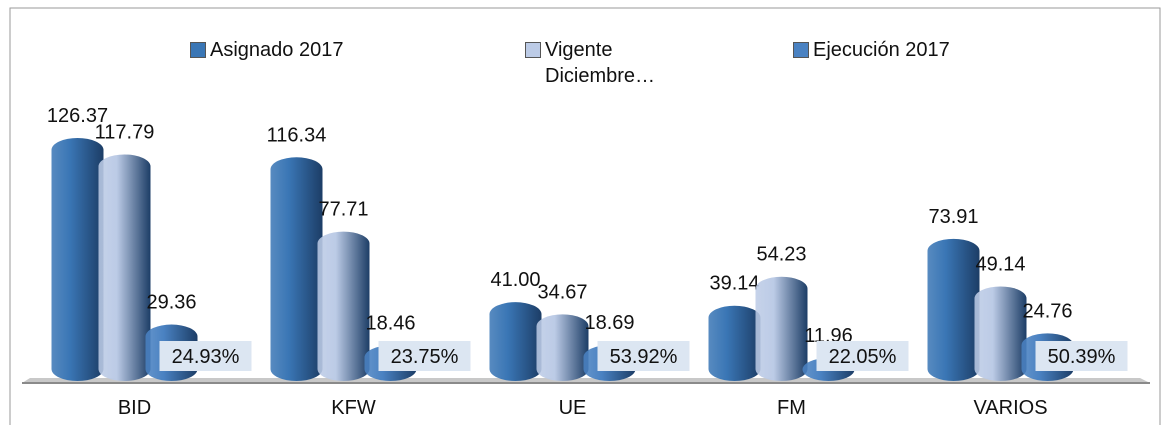 The image size is (1171, 425). I want to click on x-tick-label: VARIOS, so click(1010, 408).